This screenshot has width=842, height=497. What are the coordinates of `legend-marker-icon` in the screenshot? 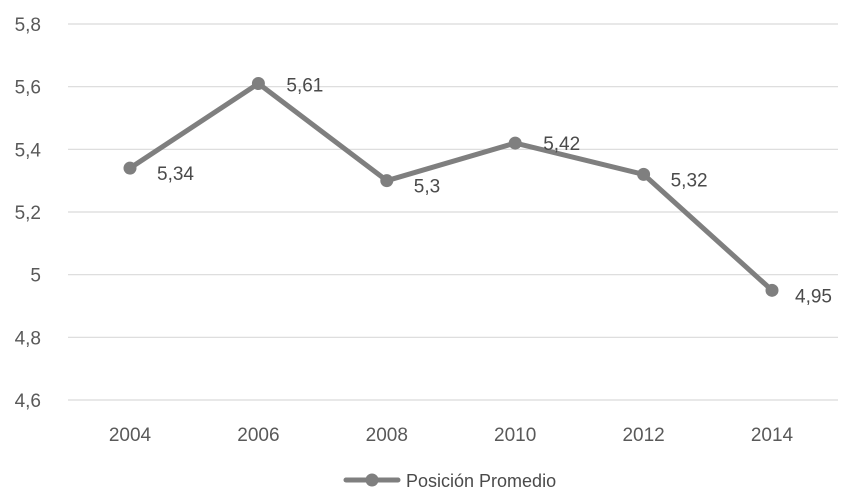 It's located at (372, 480).